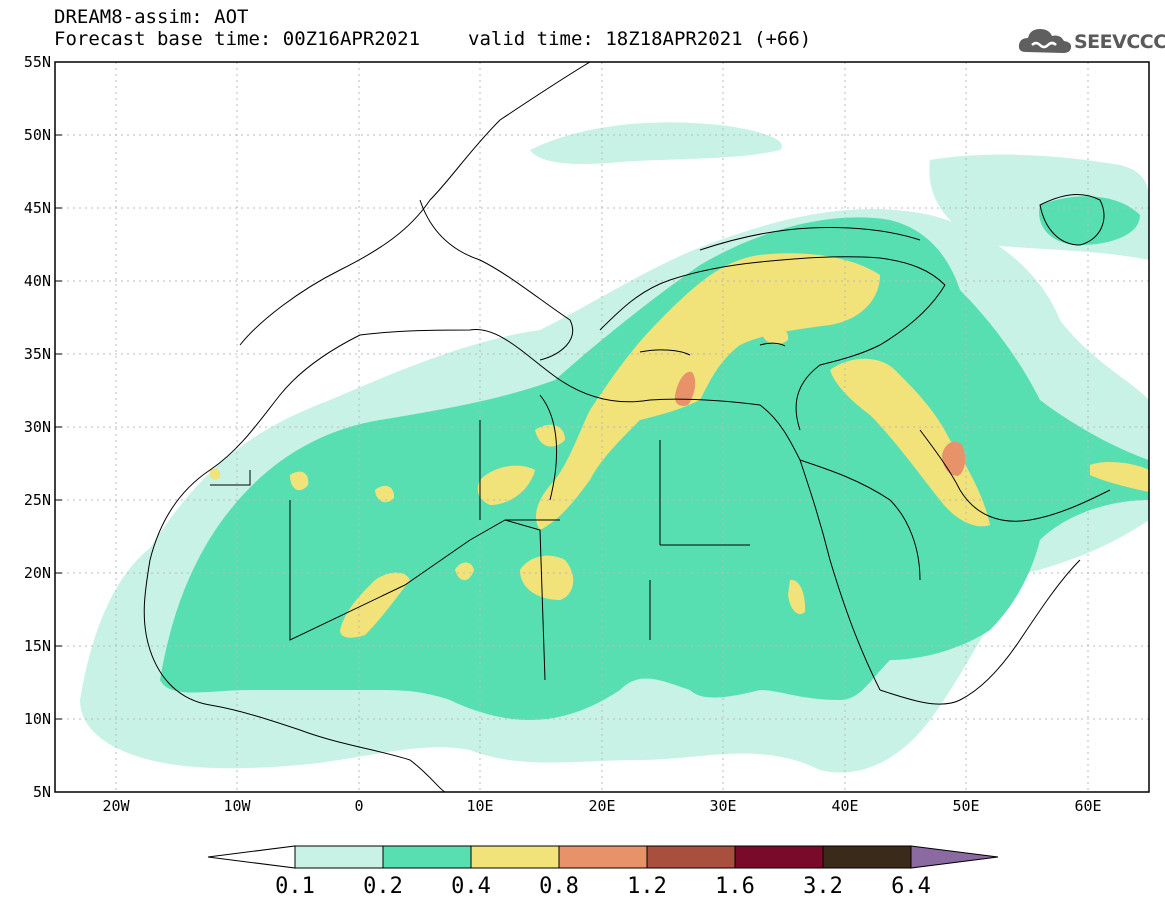 The height and width of the screenshot is (905, 1165). I want to click on colorbar-label: 1.6, so click(735, 886).